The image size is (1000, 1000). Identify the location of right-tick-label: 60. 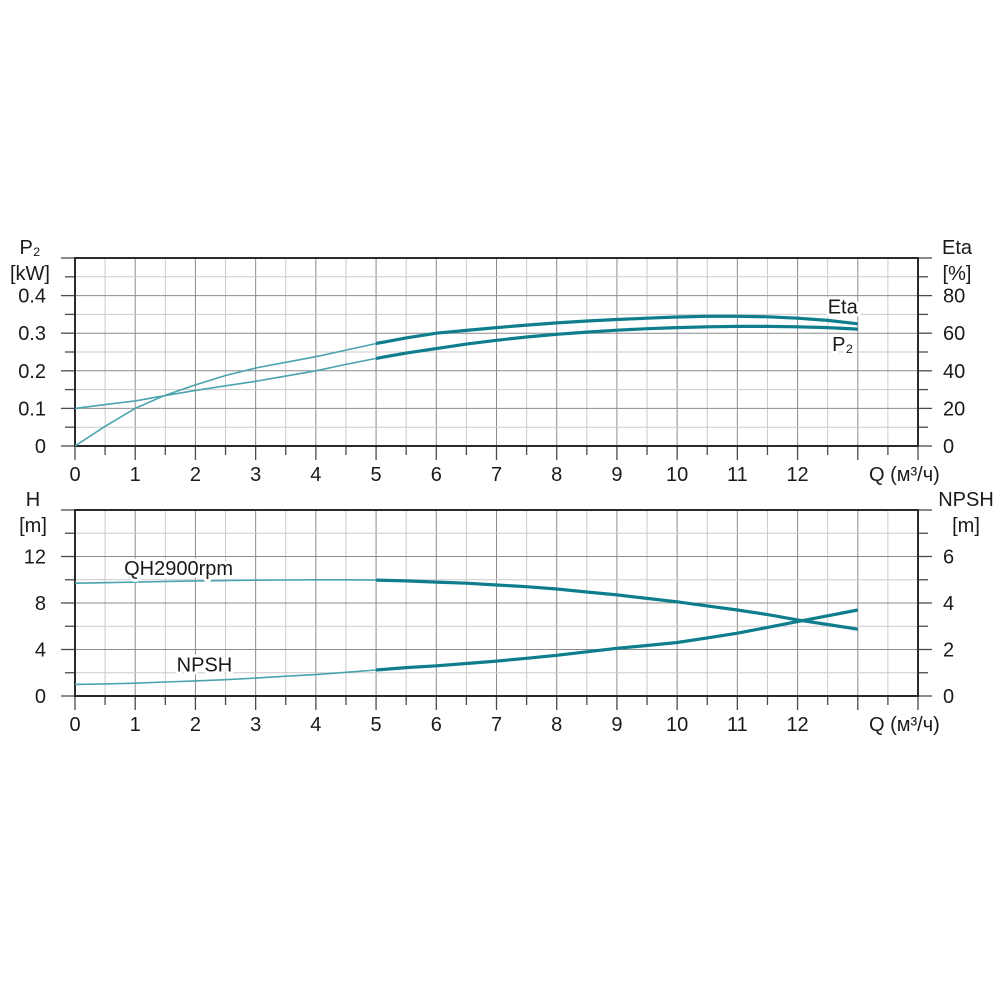
(954, 334).